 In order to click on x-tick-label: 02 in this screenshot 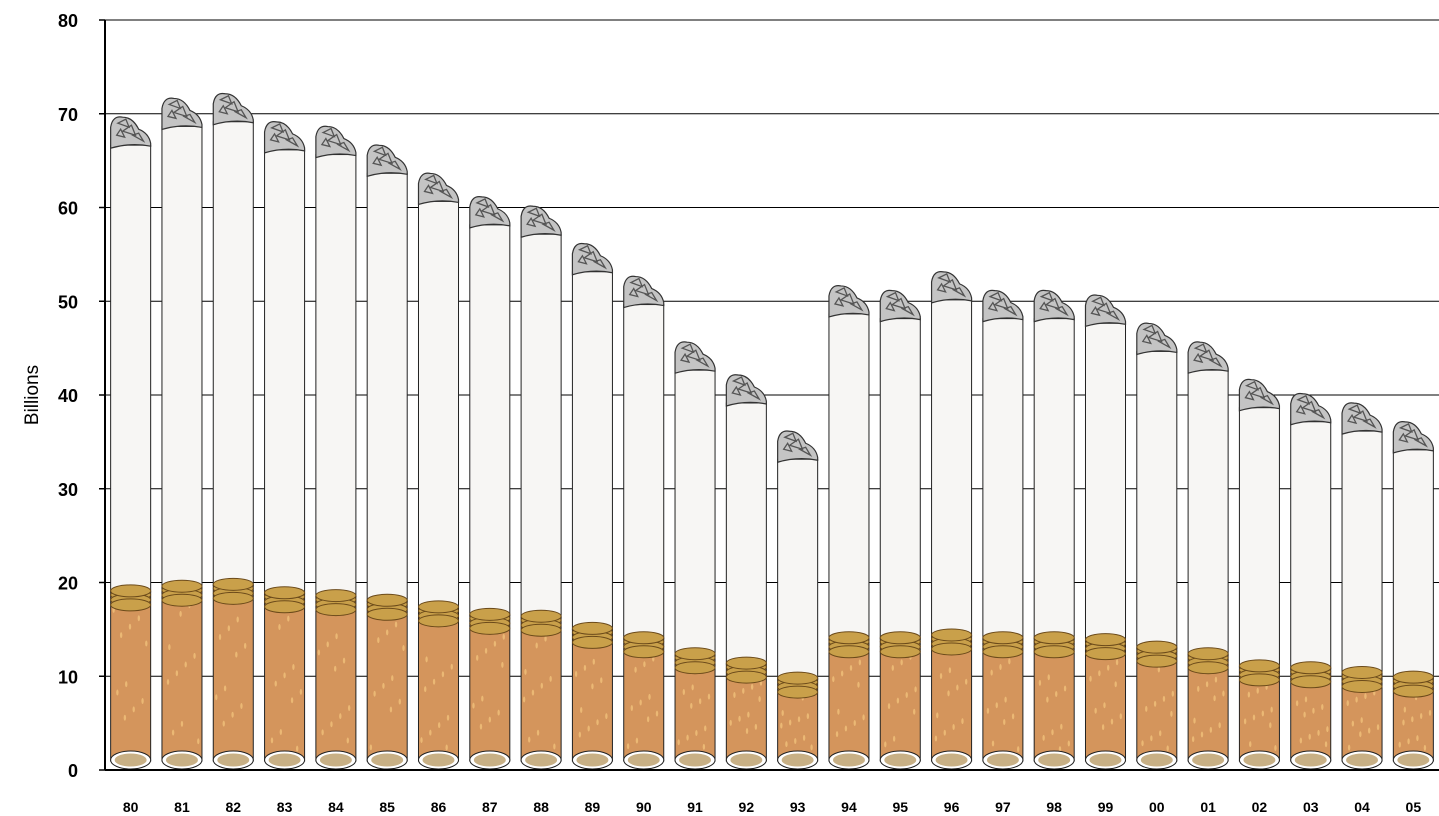, I will do `click(1260, 807)`.